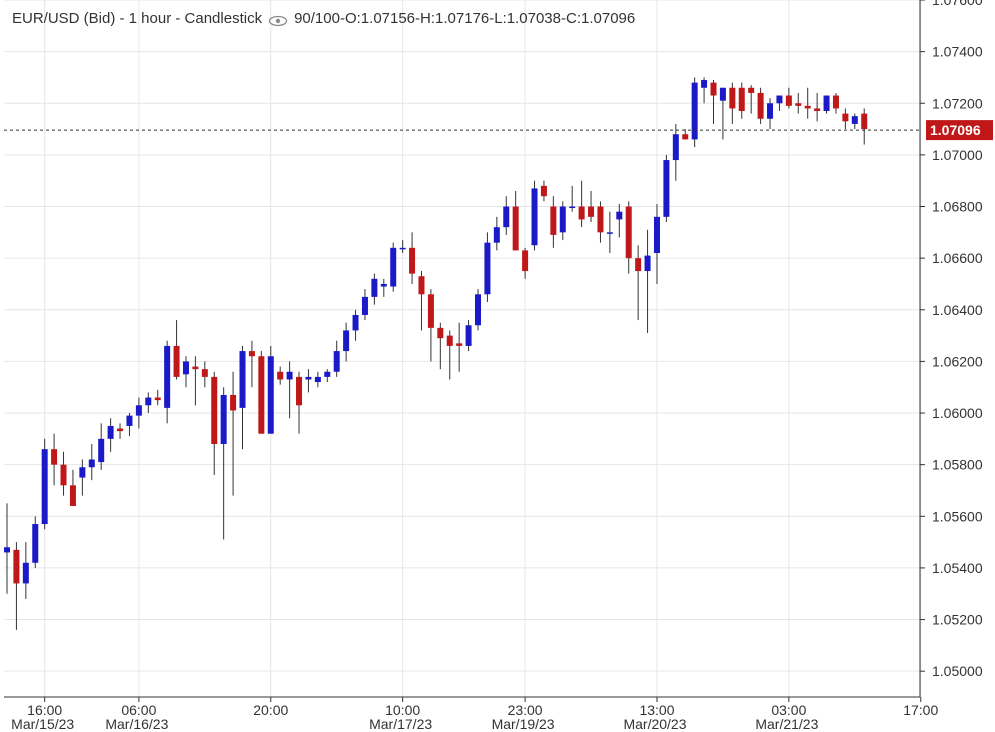 This screenshot has width=995, height=732. I want to click on x-tick-date: Mar/17/23, so click(400, 724).